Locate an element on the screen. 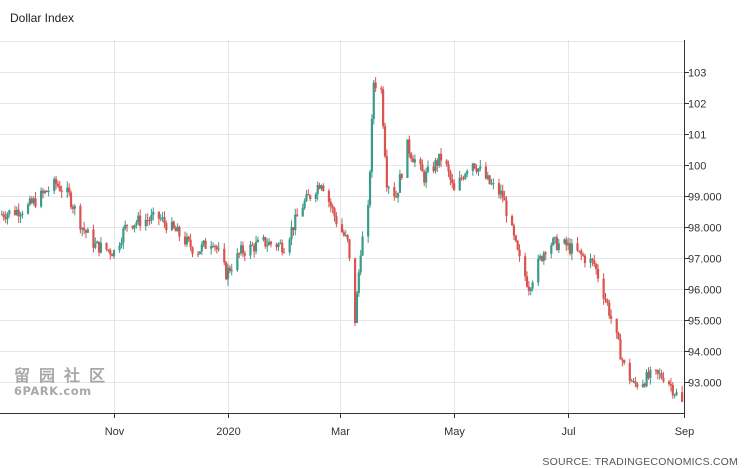  y-tick-label: 97.000 is located at coordinates (705, 260).